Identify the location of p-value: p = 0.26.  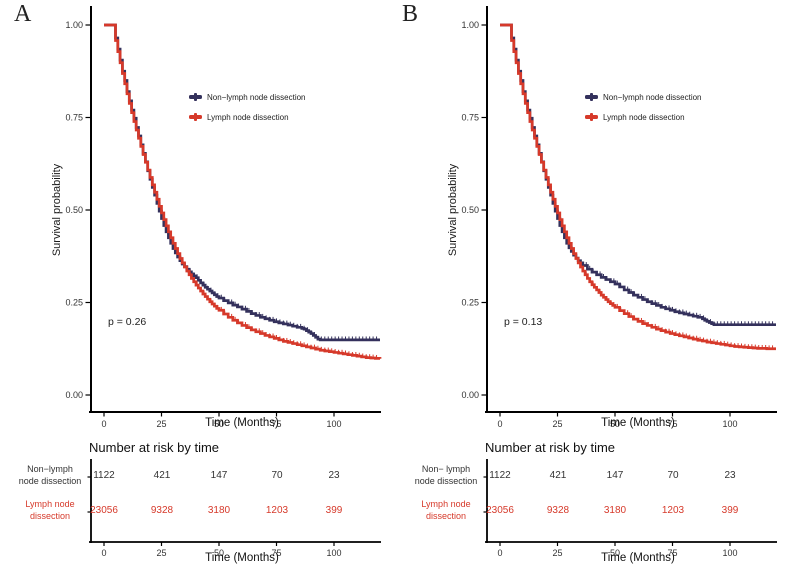
(127, 322).